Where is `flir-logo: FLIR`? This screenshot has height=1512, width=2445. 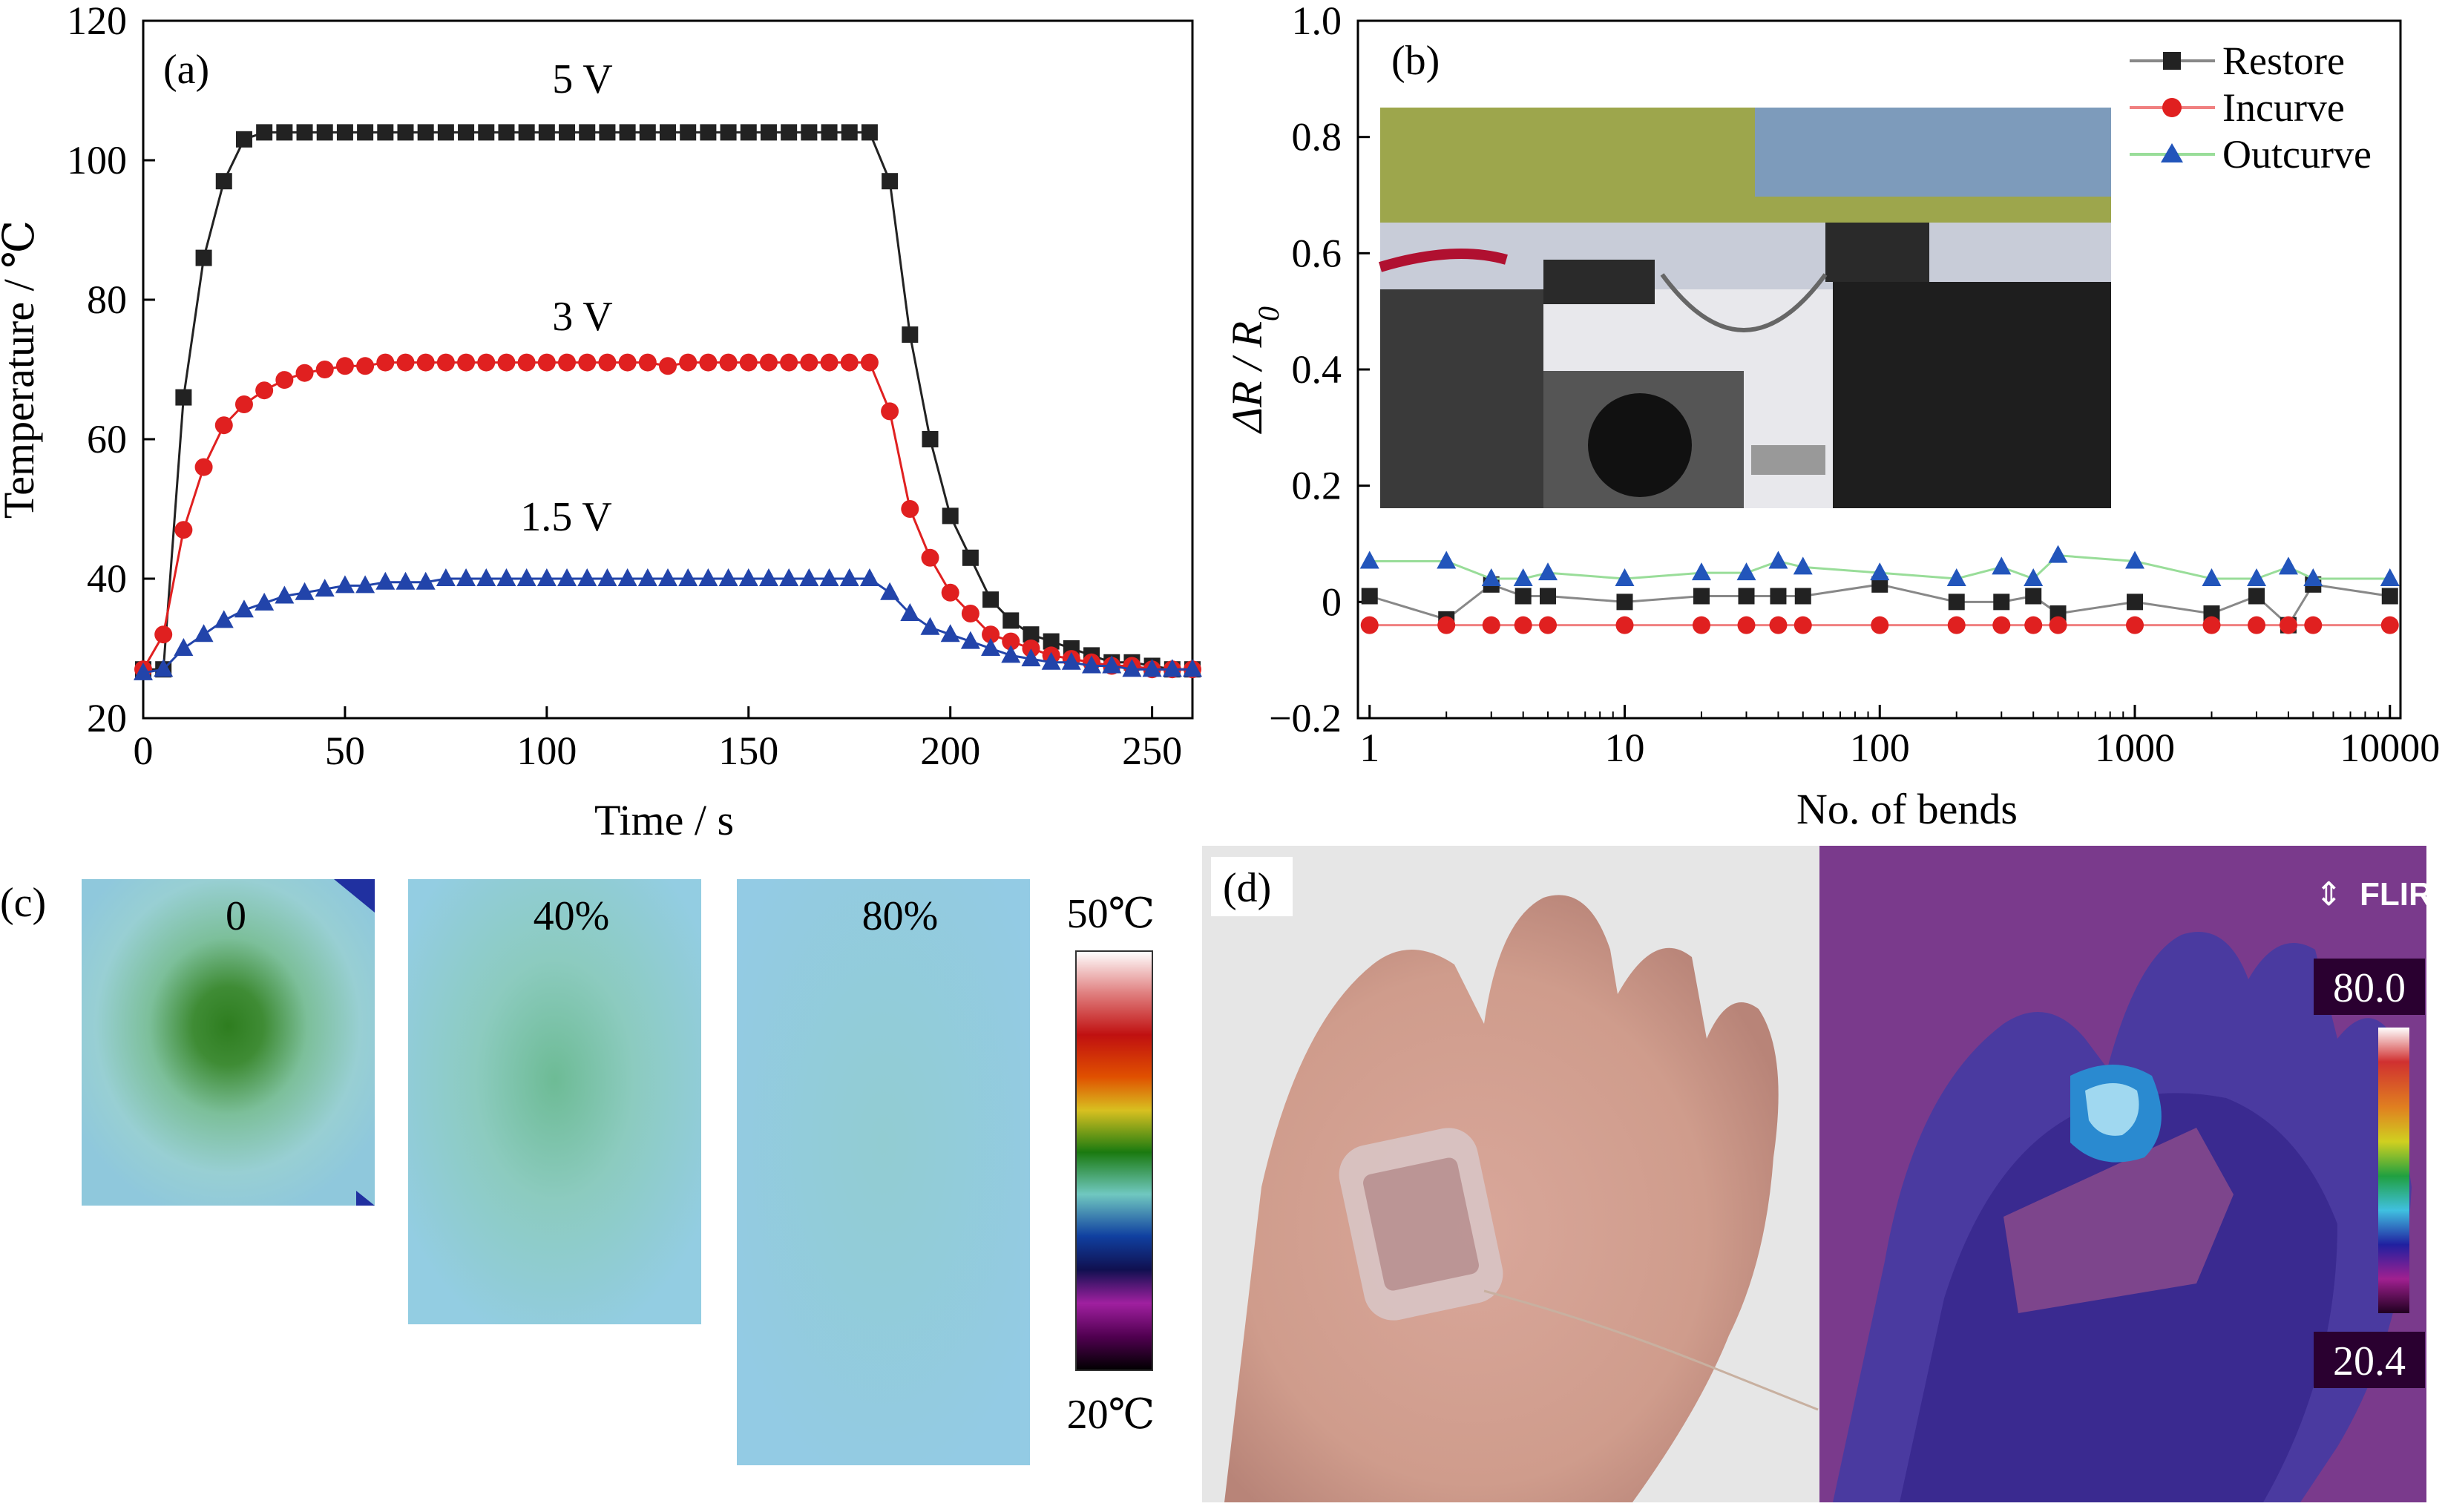
flir-logo: FLIR is located at coordinates (2396, 895).